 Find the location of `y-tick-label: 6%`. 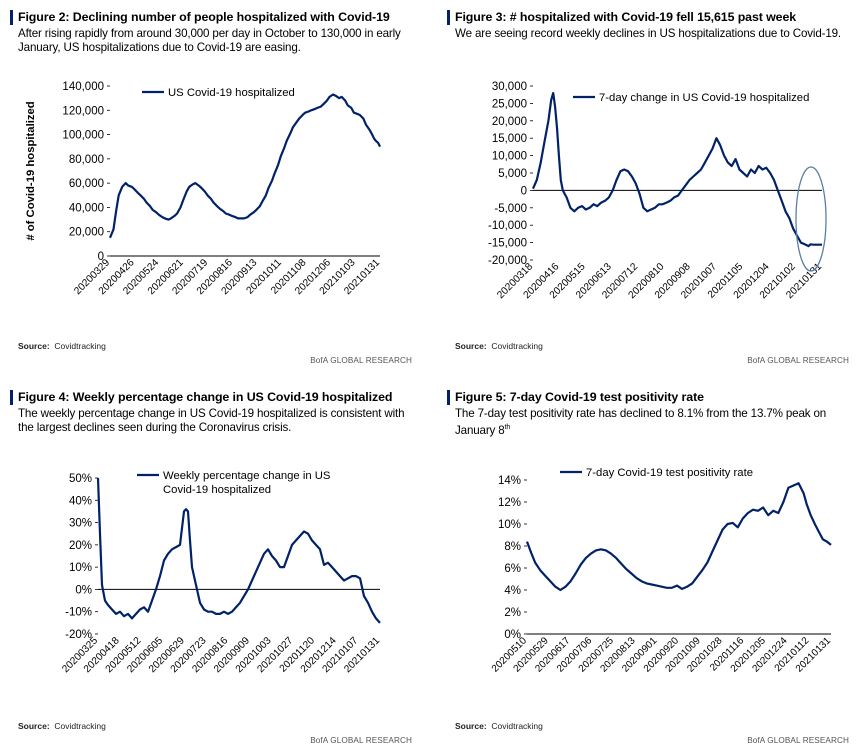

y-tick-label: 6% is located at coordinates (512, 569).